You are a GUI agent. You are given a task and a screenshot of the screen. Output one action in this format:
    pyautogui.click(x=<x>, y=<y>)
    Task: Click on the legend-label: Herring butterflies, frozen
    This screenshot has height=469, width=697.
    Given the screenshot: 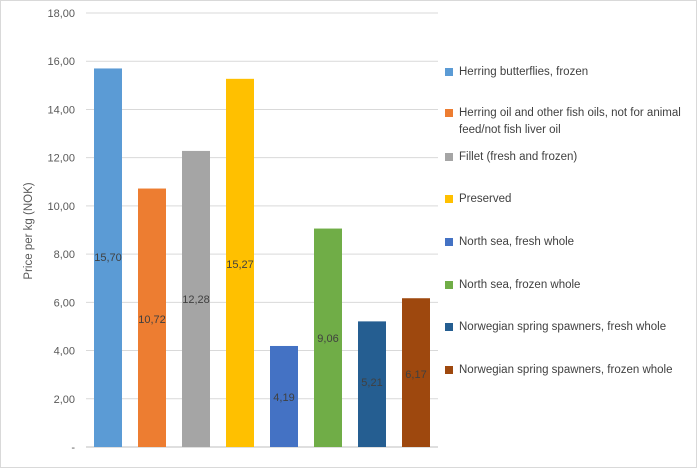 What is the action you would take?
    pyautogui.click(x=524, y=72)
    